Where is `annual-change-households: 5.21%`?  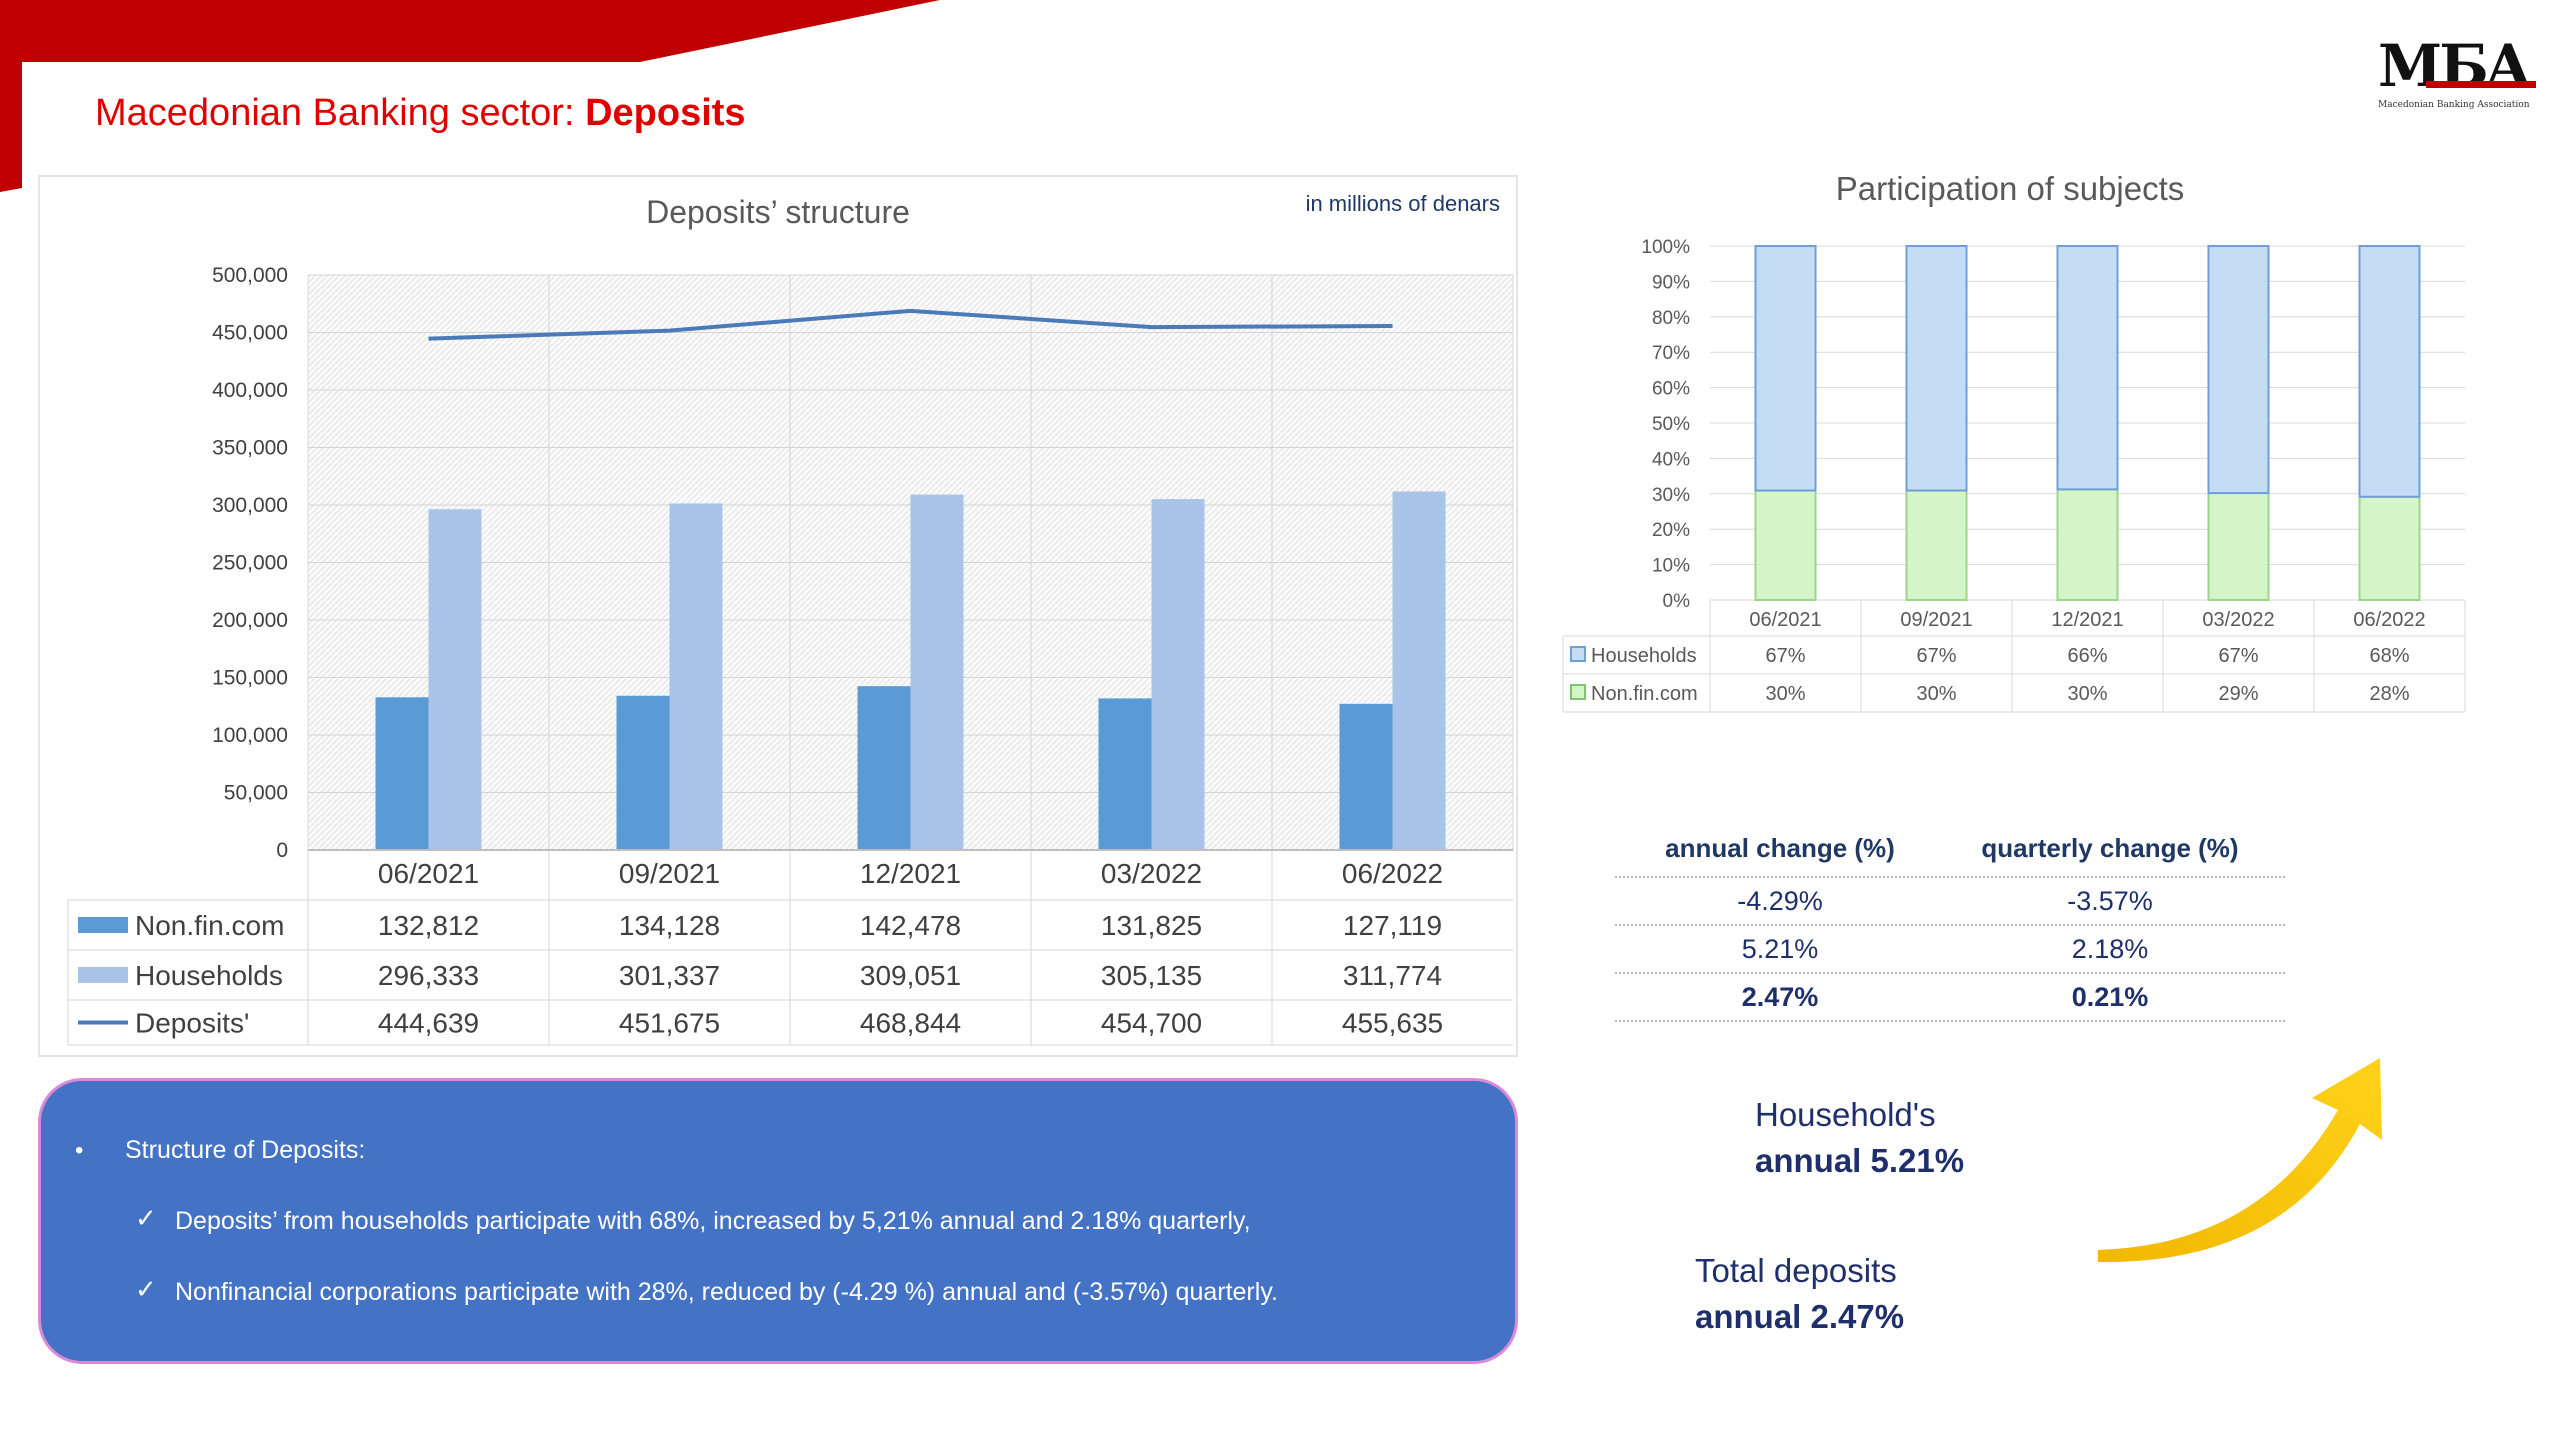 annual-change-households: 5.21% is located at coordinates (1780, 948).